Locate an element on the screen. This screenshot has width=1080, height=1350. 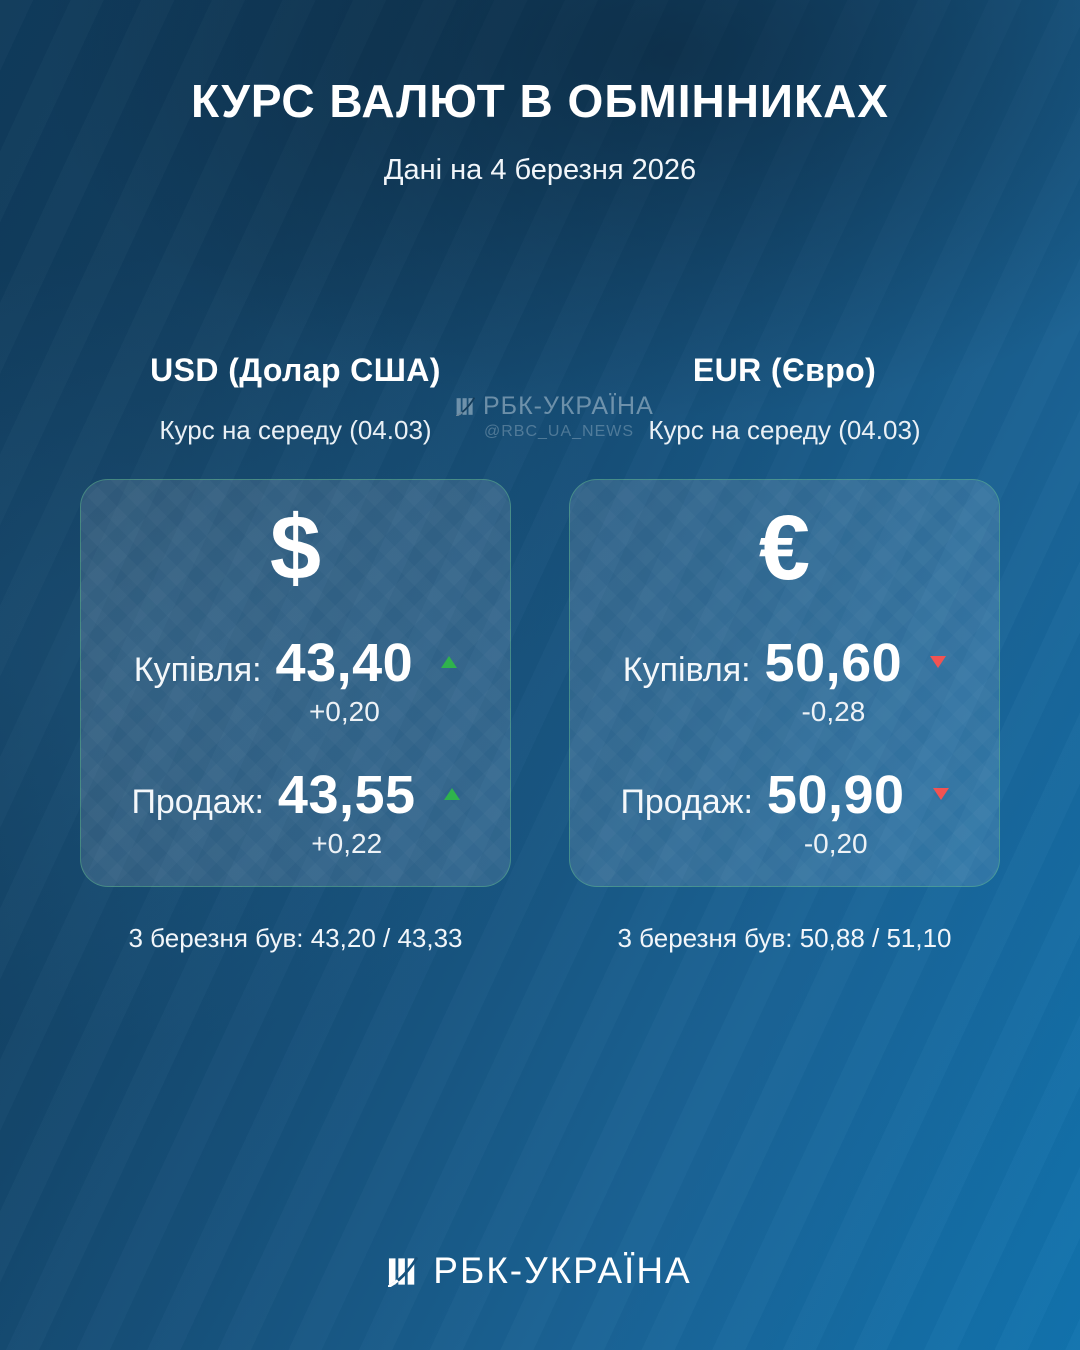
buy-value: 50,60 is located at coordinates (833, 663).